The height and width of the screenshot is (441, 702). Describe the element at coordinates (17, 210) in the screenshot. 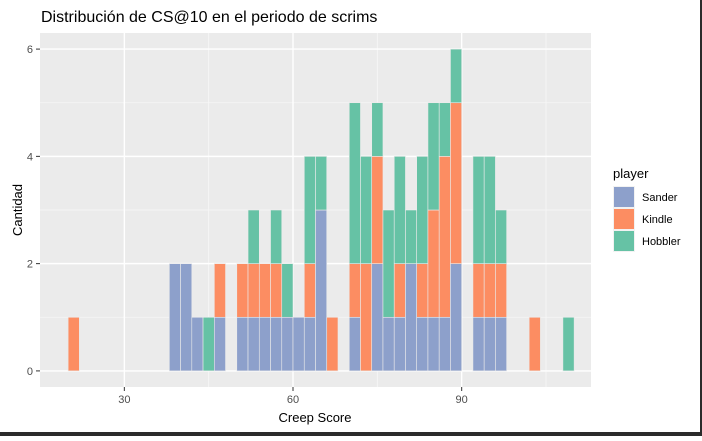

I see `y-axis-label: Cantidad` at that location.